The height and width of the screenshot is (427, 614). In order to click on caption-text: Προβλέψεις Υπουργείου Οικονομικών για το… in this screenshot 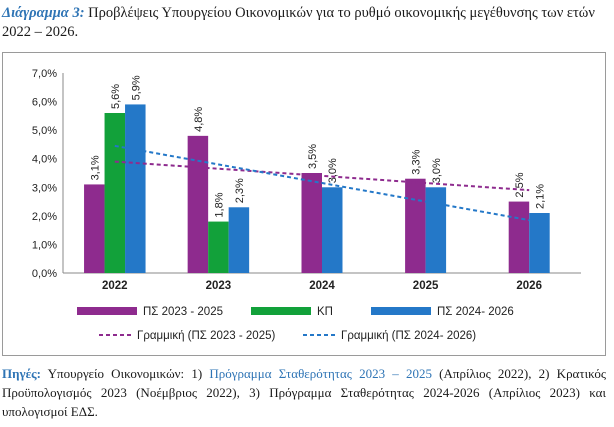, I will do `click(298, 22)`.